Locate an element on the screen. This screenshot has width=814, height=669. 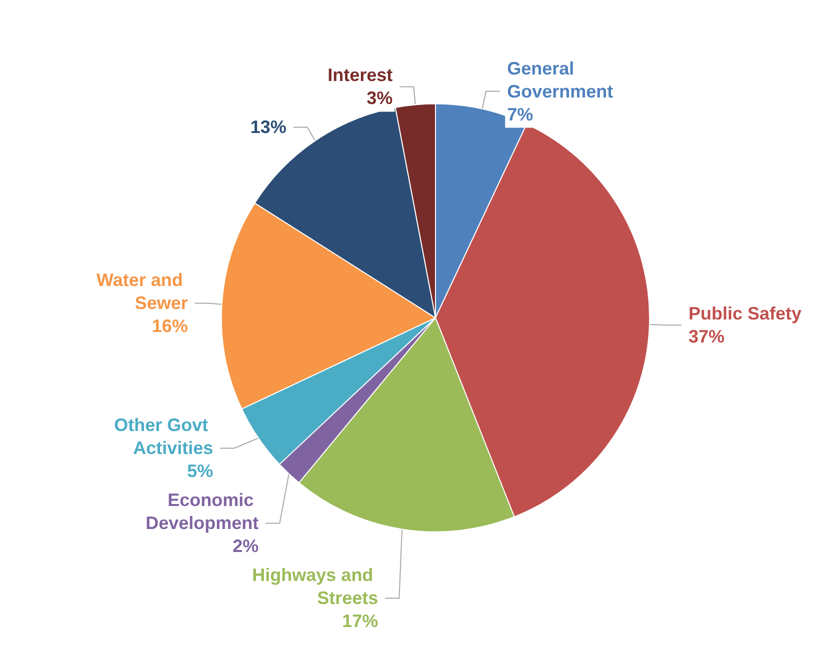
data-label: 13% is located at coordinates (268, 127).